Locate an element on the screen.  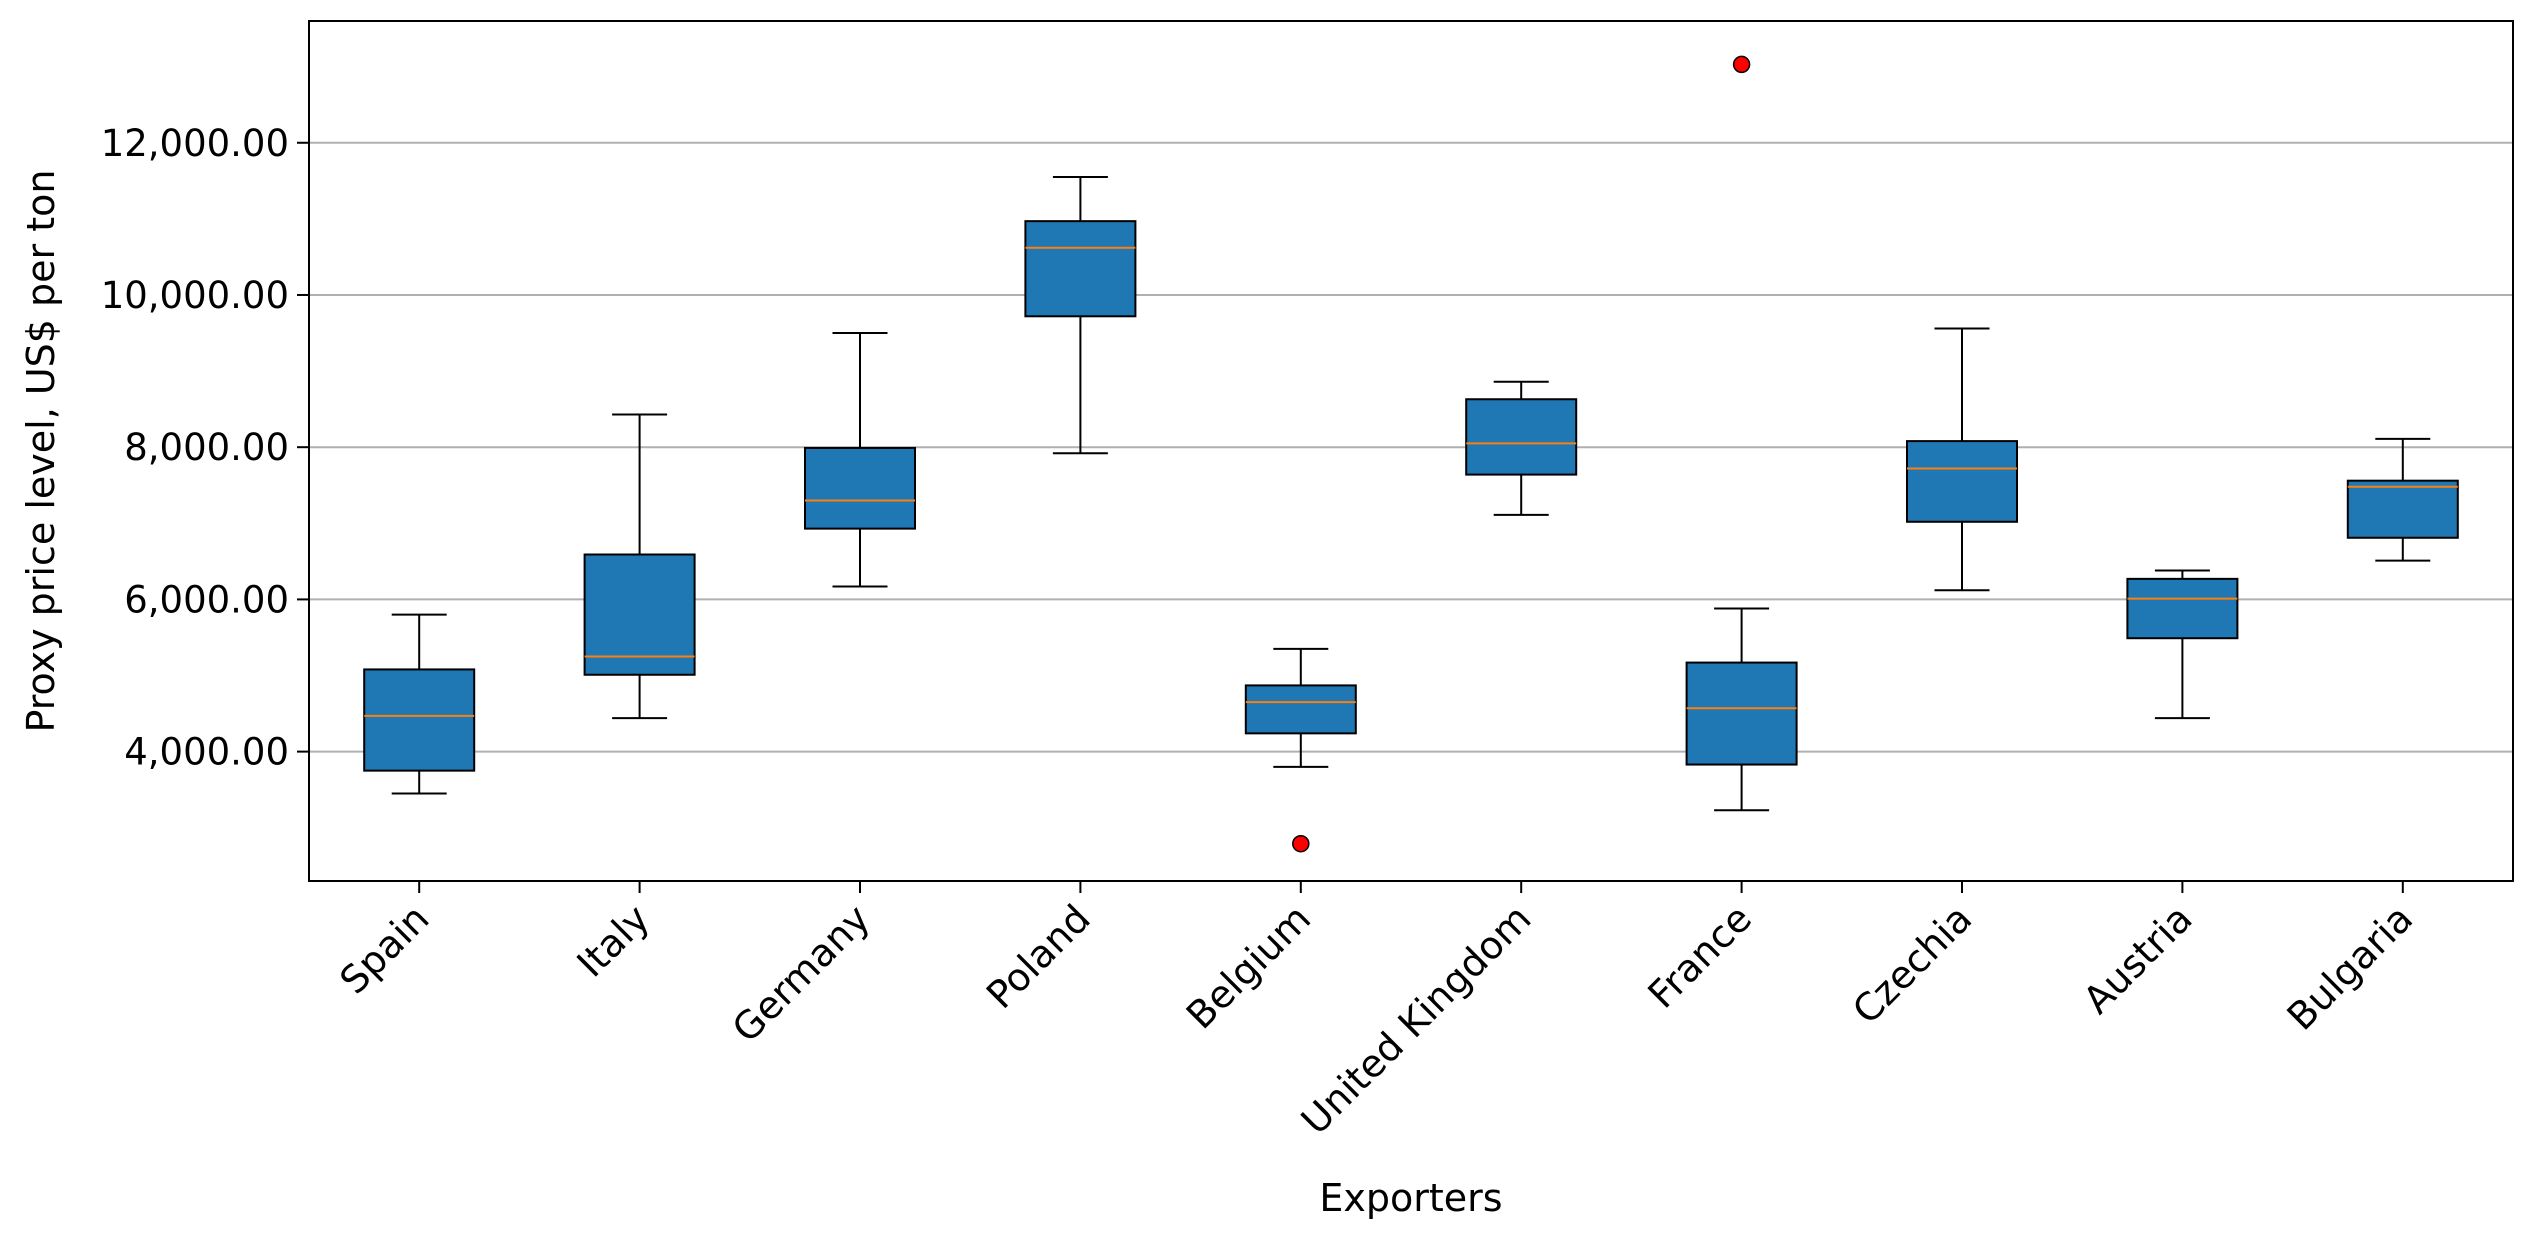
y-tick-label: 4,000.00 is located at coordinates (206, 752).